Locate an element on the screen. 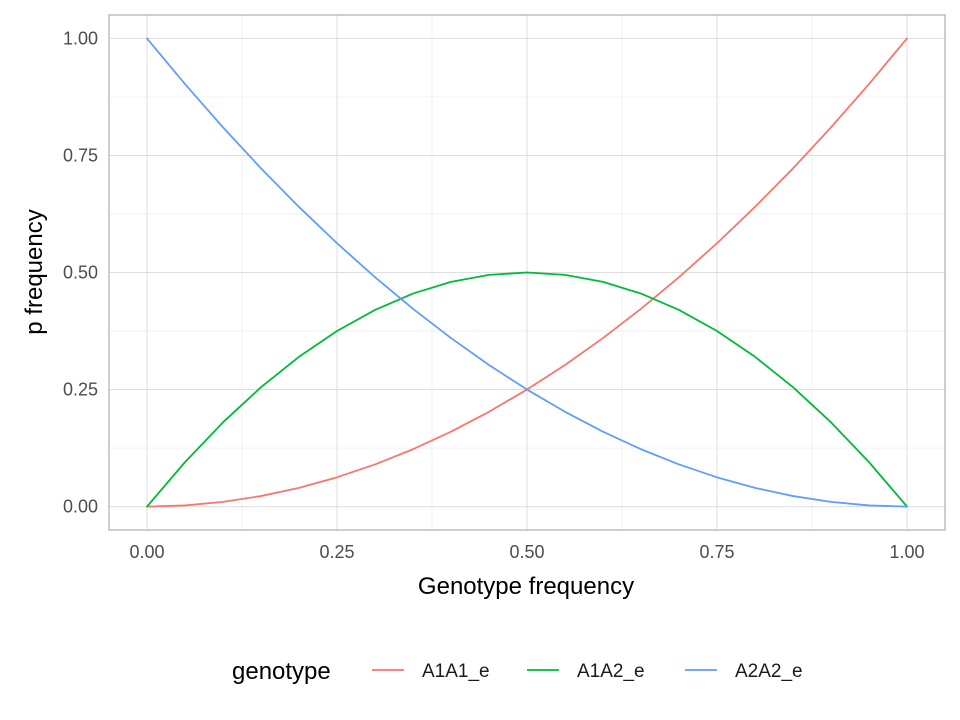 The image size is (960, 720). y-tick-label: 1.00 is located at coordinates (80, 38).